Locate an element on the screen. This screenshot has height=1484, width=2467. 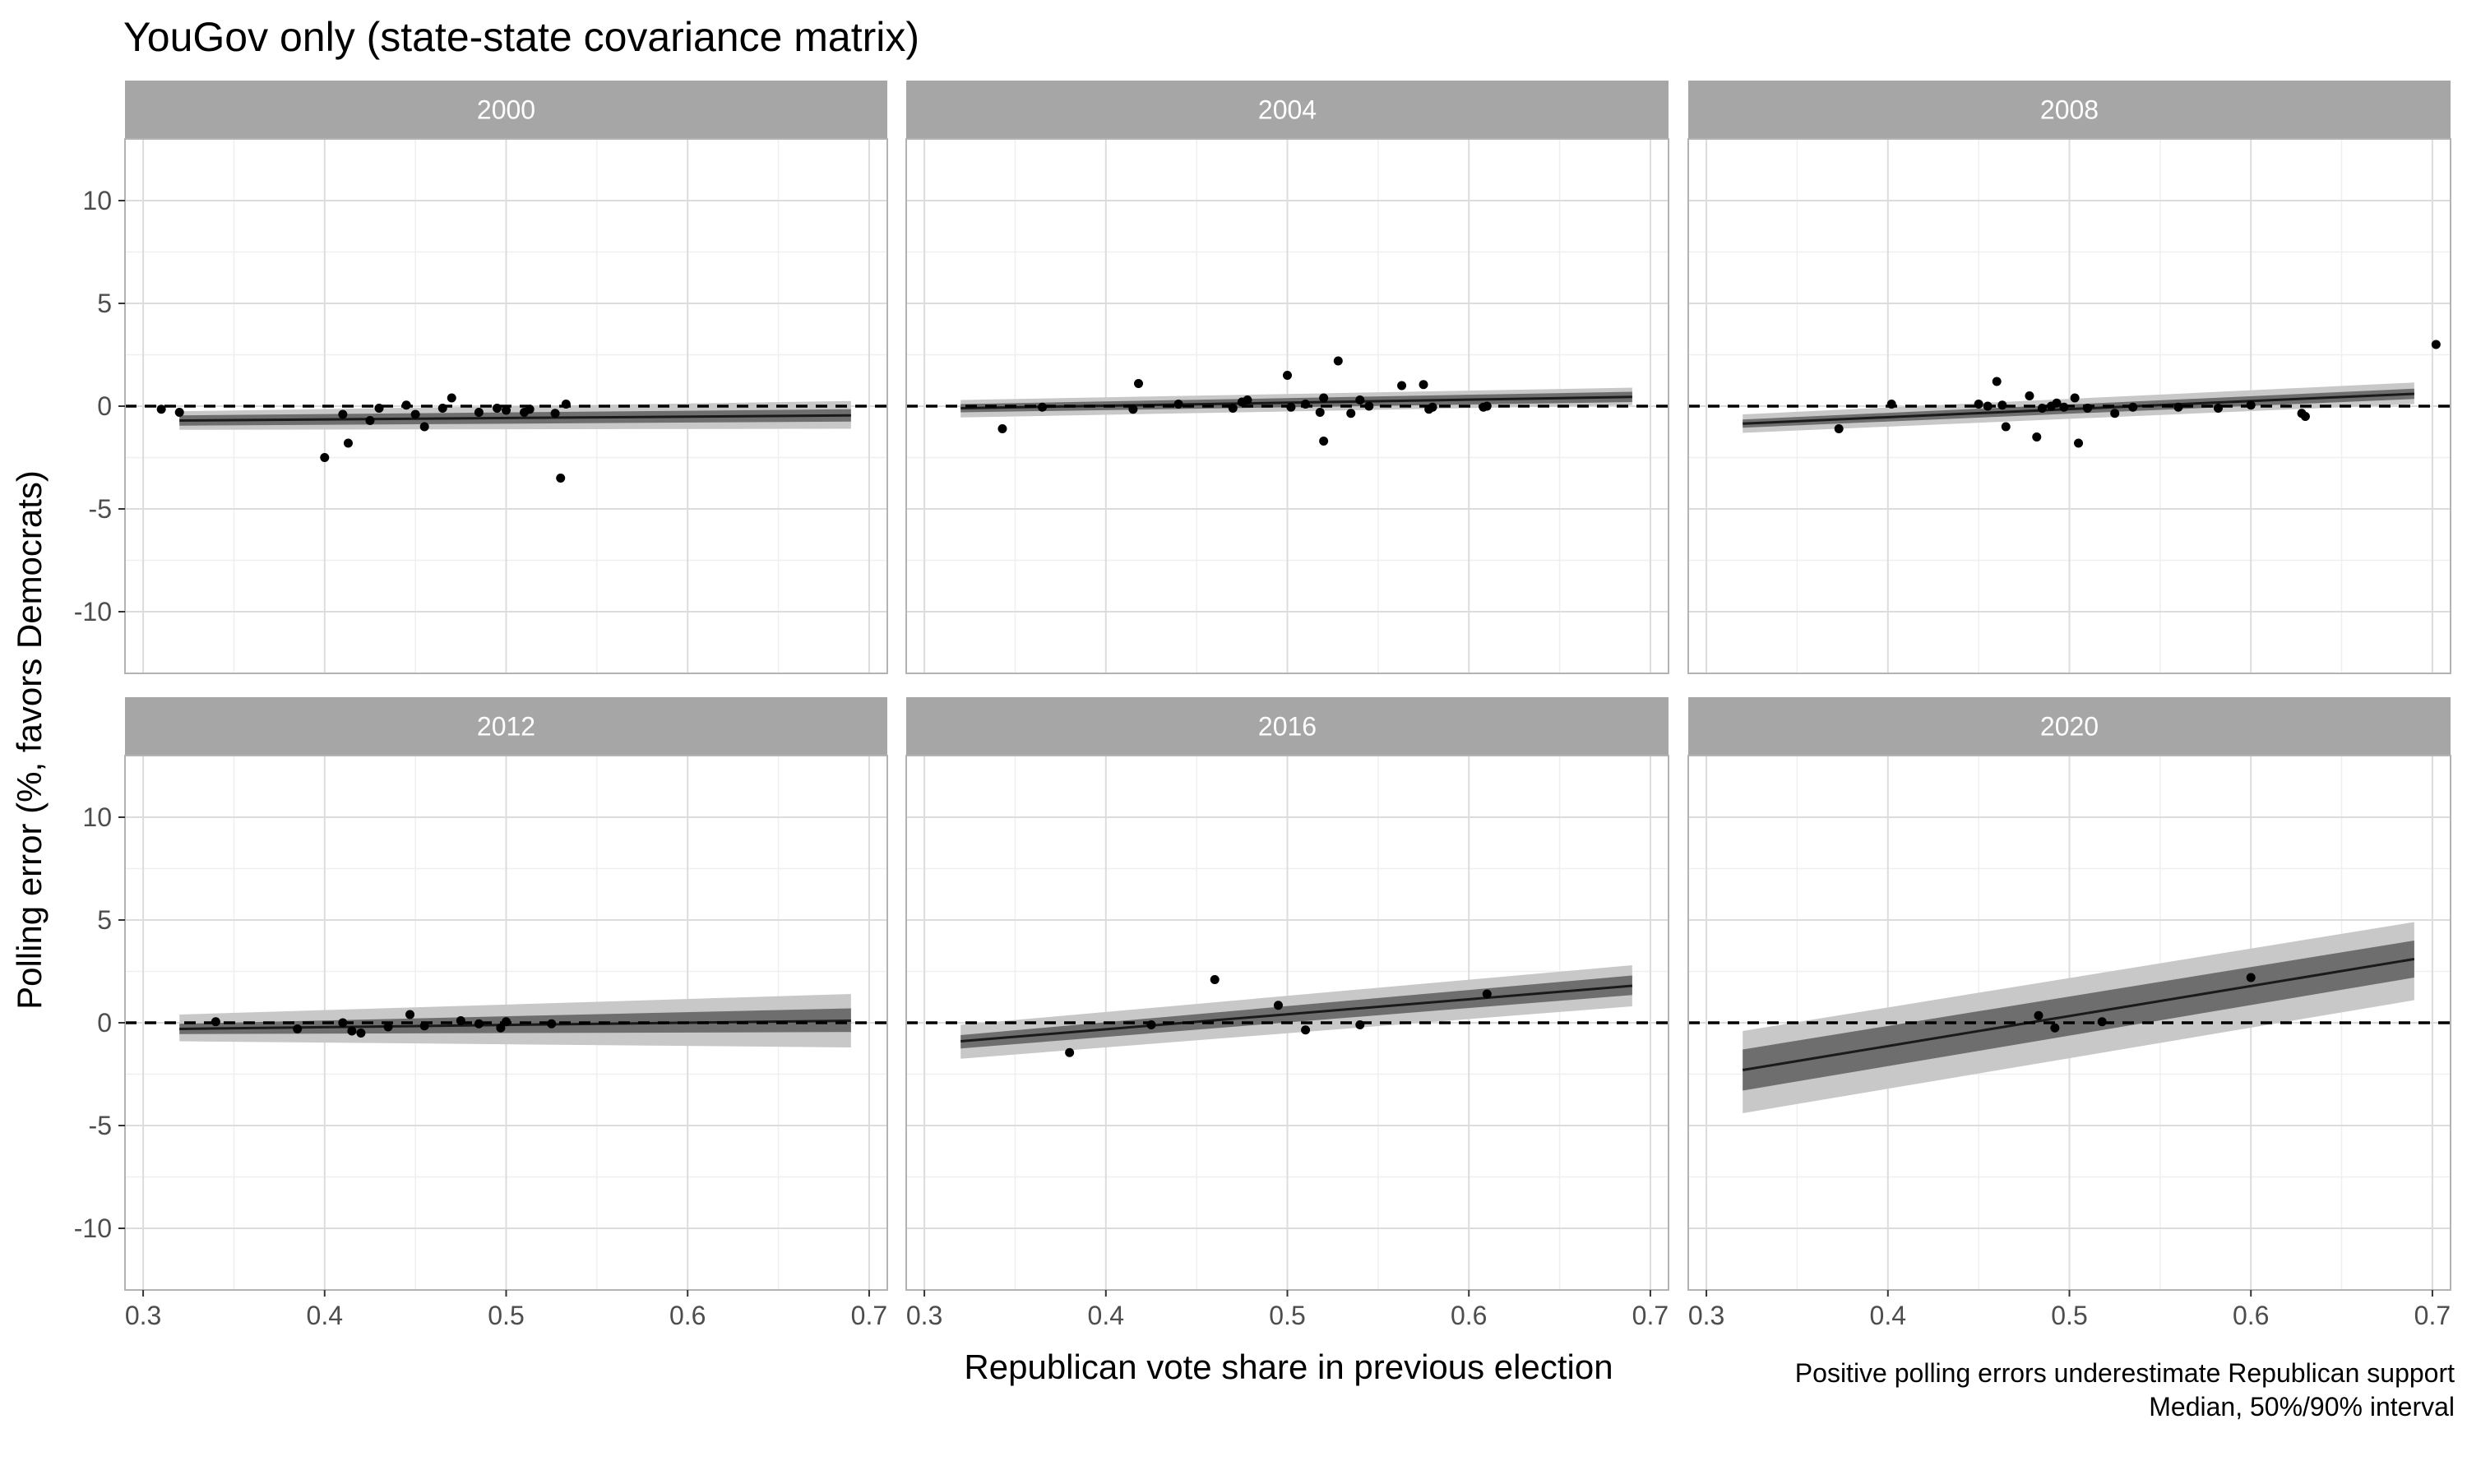
median-line-2016 is located at coordinates (1296, 1013).